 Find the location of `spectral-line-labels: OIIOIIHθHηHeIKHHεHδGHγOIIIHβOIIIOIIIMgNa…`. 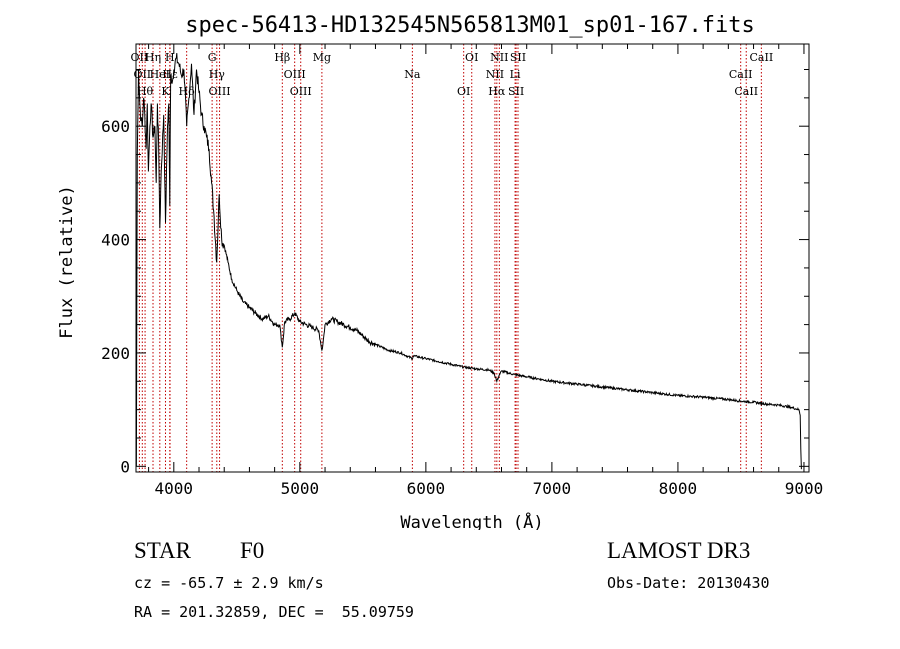

spectral-line-labels: OIIOIIHθHηHeIKHHεHδGHγOIIIHβOIIIOIIIMgNa… is located at coordinates (452, 74).